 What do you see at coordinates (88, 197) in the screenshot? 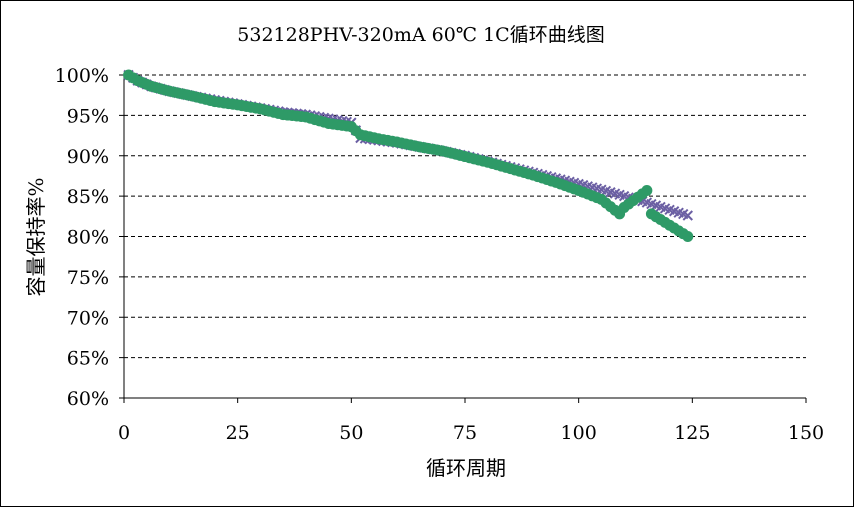
I see `y-tick-label-85: 85%` at bounding box center [88, 197].